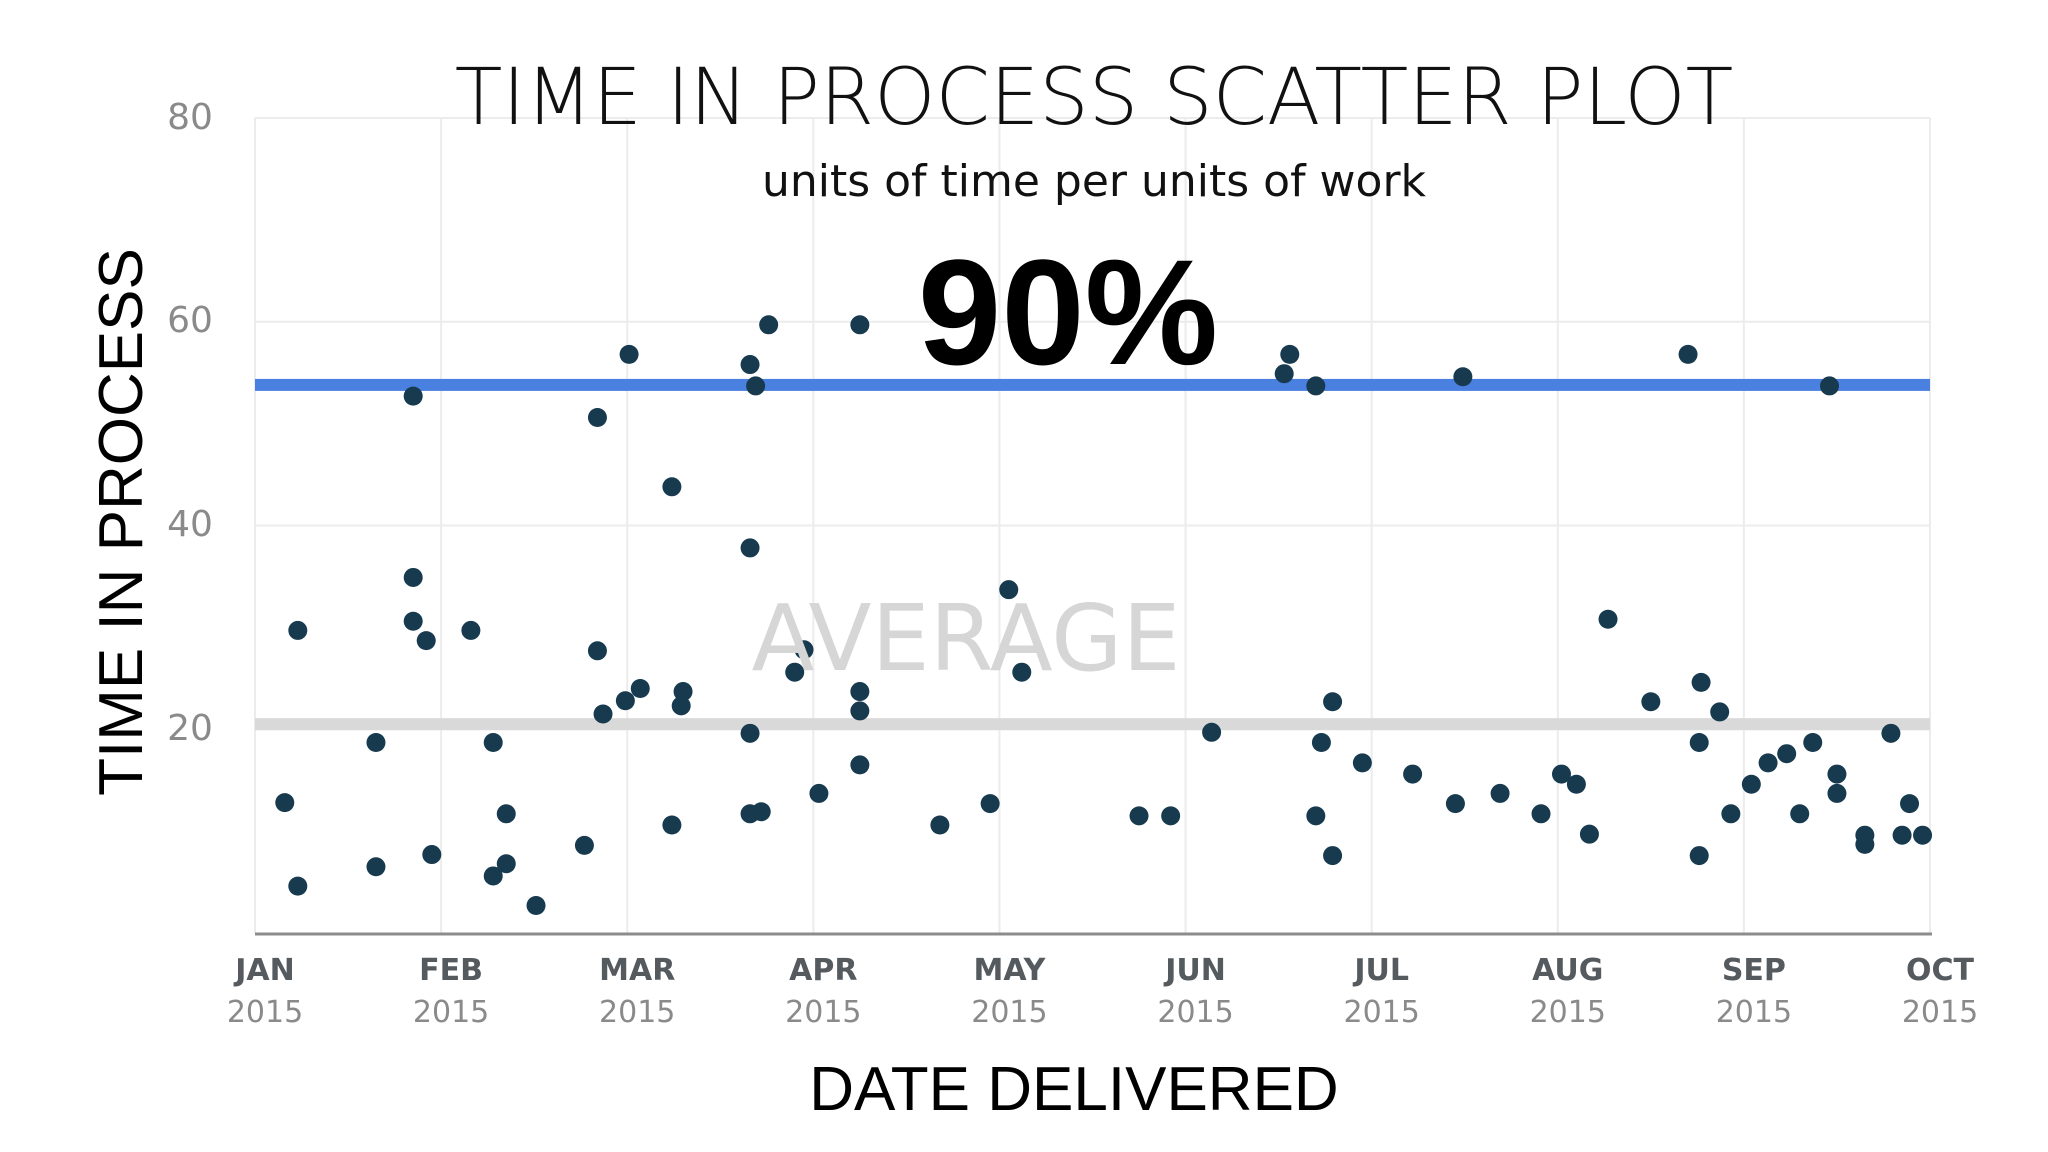 The image size is (2048, 1152). What do you see at coordinates (1092, 384) in the screenshot?
I see `percentile-line` at bounding box center [1092, 384].